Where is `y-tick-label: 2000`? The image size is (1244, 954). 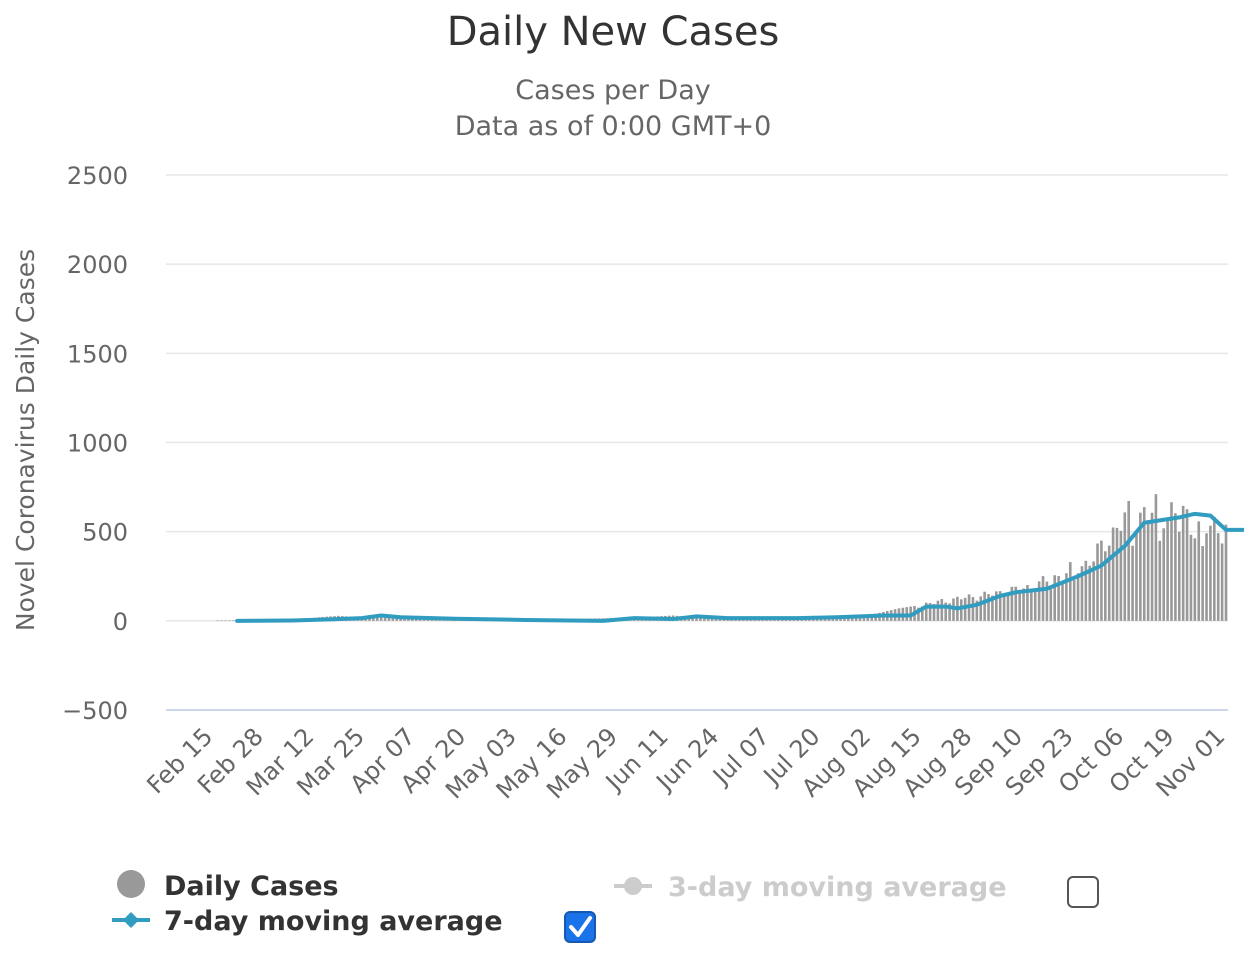 y-tick-label: 2000 is located at coordinates (97, 265).